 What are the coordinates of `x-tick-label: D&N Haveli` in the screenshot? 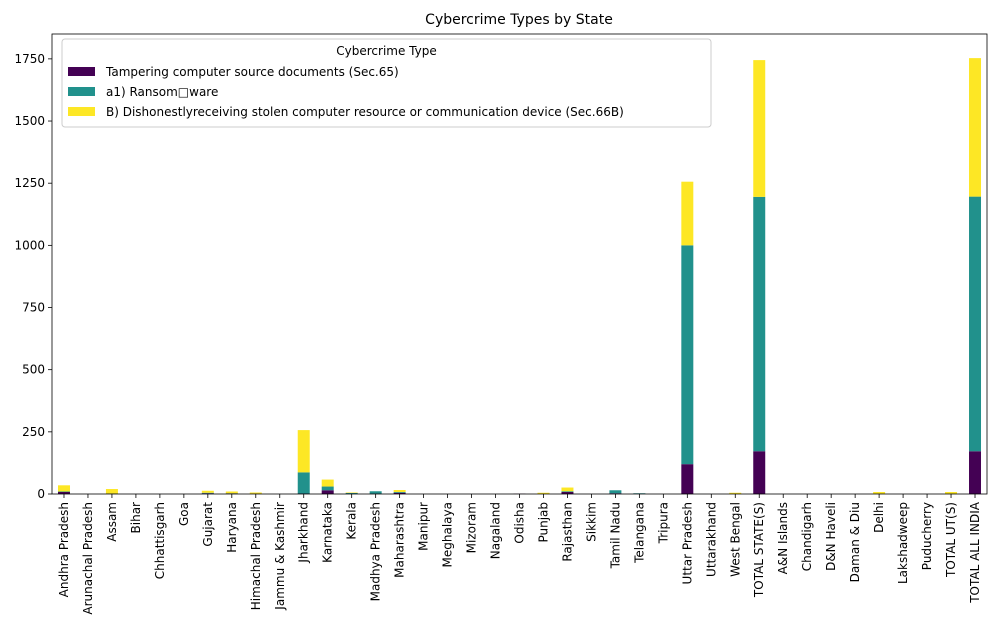 It's located at (831, 536).